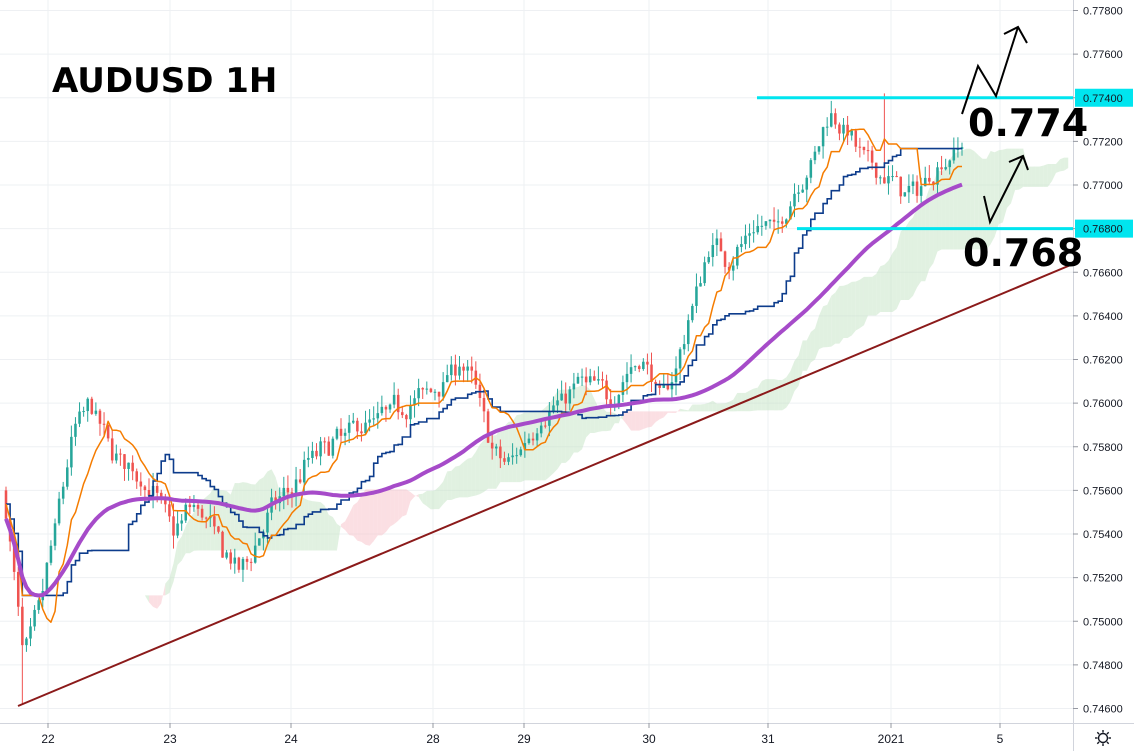 The height and width of the screenshot is (756, 1134). I want to click on level-labels: 0.774 0.768, so click(1025, 188).